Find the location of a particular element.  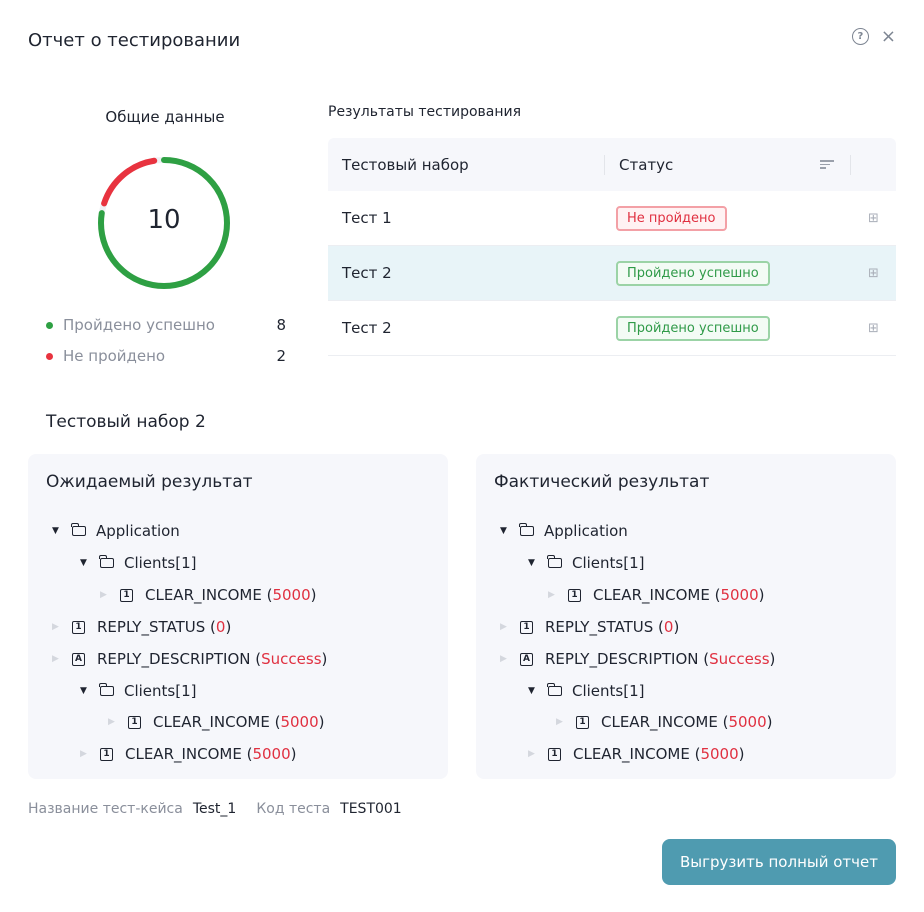

sort-icon is located at coordinates (827, 164).